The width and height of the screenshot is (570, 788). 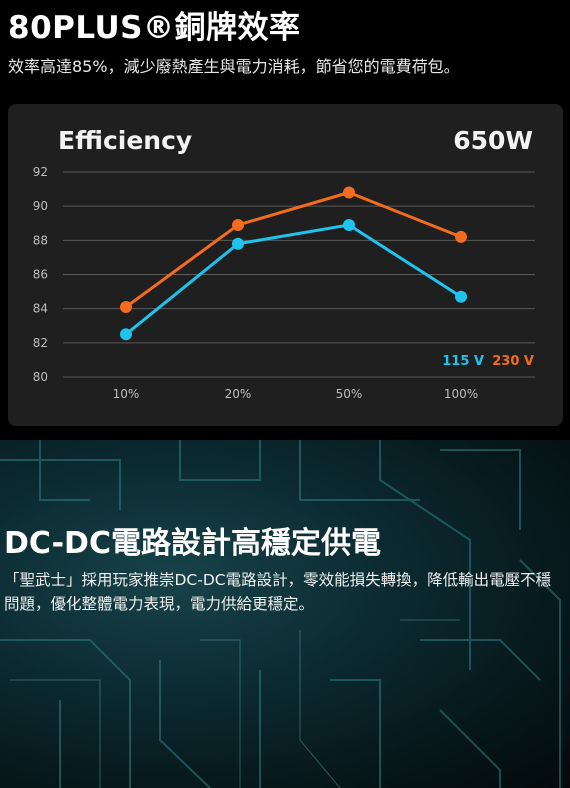 What do you see at coordinates (238, 394) in the screenshot?
I see `x-tick-label: 20%` at bounding box center [238, 394].